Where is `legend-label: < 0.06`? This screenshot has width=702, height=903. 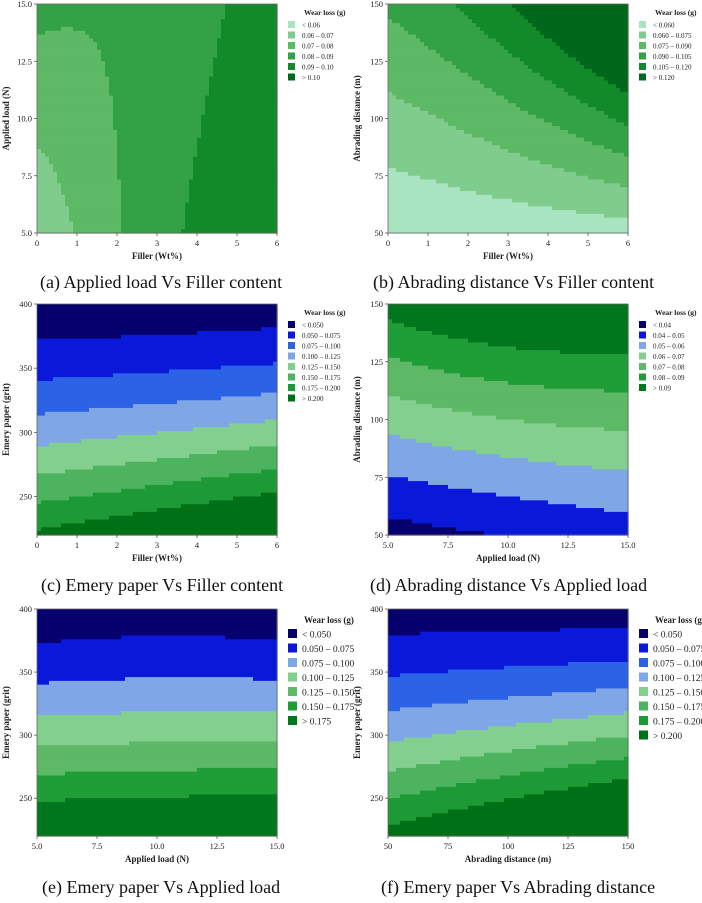 legend-label: < 0.06 is located at coordinates (311, 26).